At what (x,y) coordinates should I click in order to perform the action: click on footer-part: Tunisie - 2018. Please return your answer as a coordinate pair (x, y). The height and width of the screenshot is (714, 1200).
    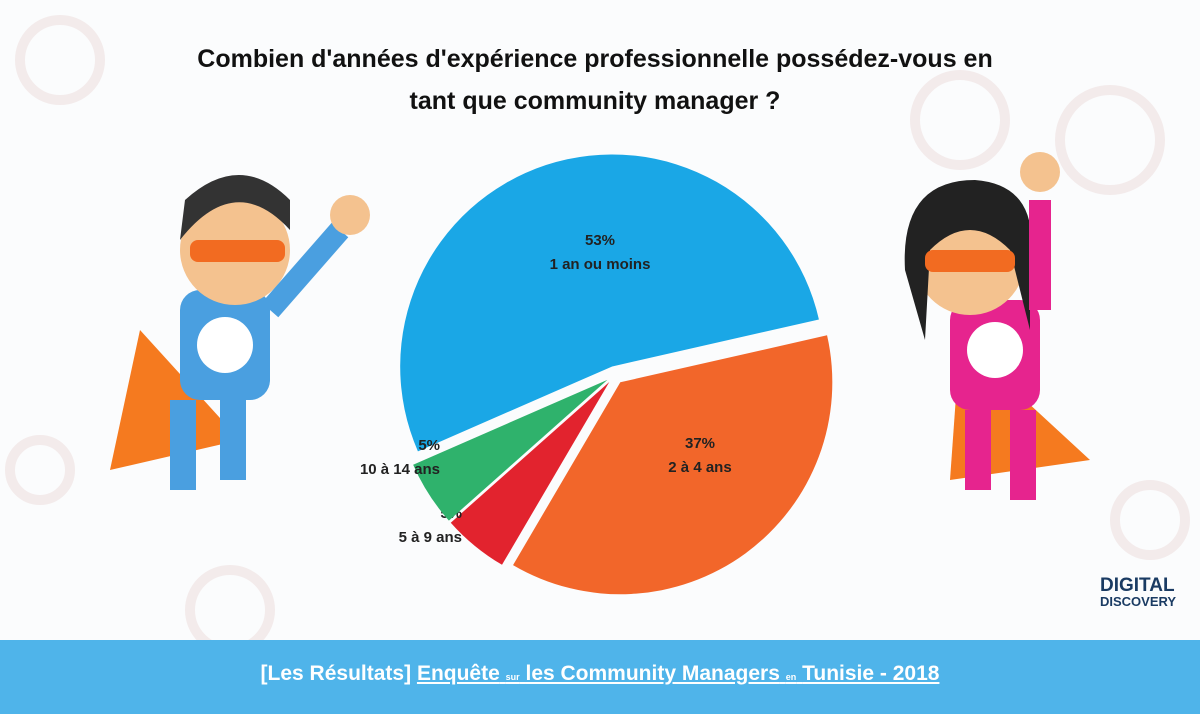
    Looking at the image, I should click on (871, 673).